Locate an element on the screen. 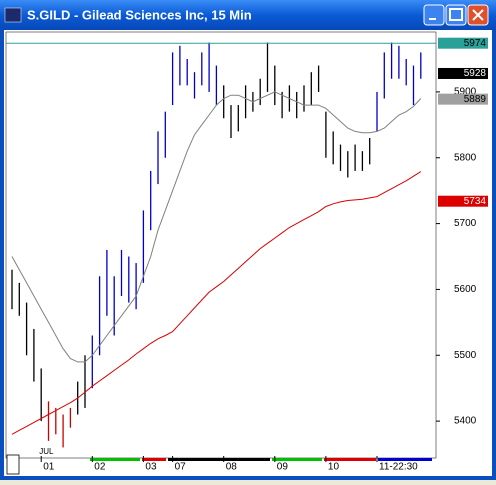 The height and width of the screenshot is (485, 496). window-title: S.GILD - Gilead Sciences Inc, 15 Min is located at coordinates (139, 14).